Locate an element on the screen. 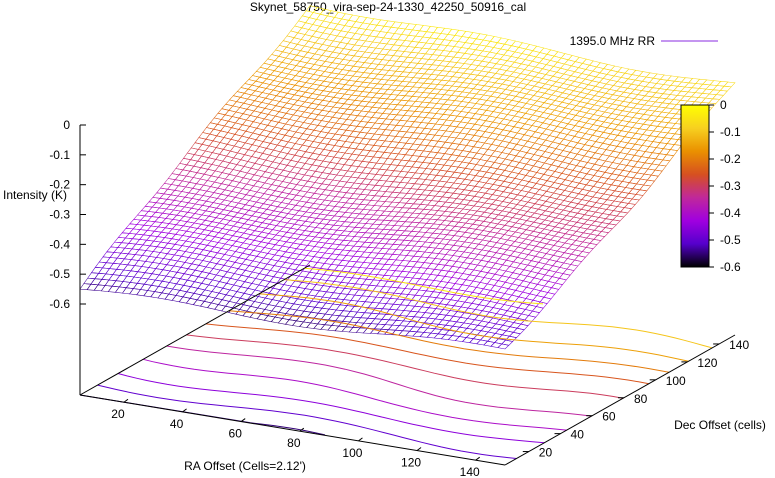 The width and height of the screenshot is (775, 478). y-axis-ticks: 20 40 60 80 100 120 140 is located at coordinates (635, 399).